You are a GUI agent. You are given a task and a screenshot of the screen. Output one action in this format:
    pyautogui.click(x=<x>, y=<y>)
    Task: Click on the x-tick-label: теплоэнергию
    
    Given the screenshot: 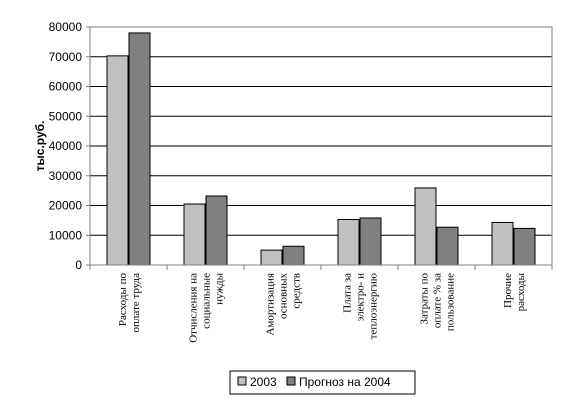 What is the action you would take?
    pyautogui.click(x=374, y=306)
    